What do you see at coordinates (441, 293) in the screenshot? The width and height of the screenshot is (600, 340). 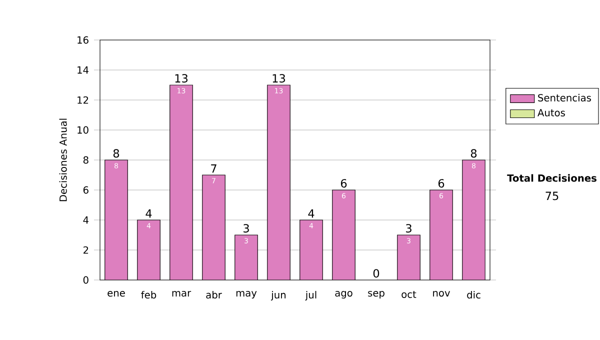 I see `x-tick-label: nov` at bounding box center [441, 293].